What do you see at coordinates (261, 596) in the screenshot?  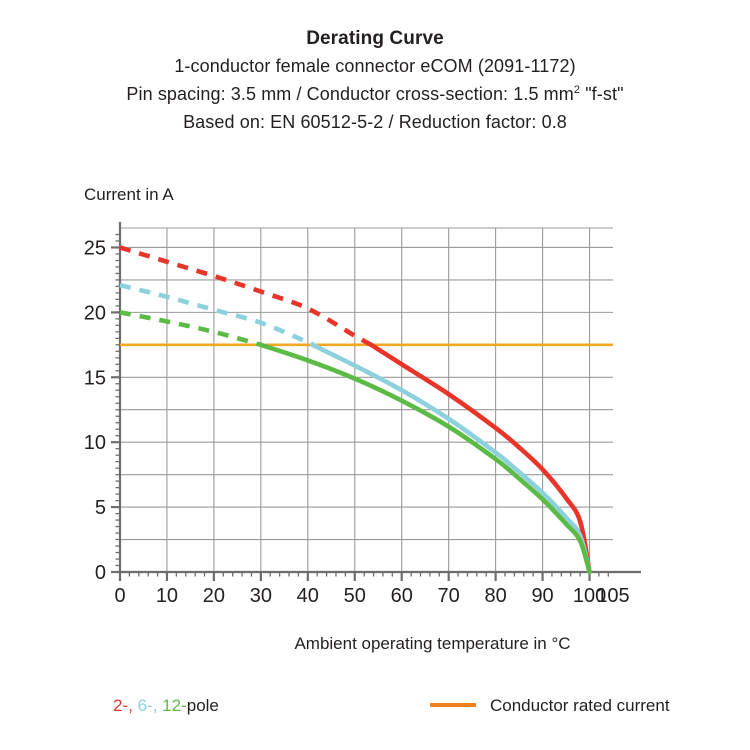 I see `x-axis-tick-label: 30` at bounding box center [261, 596].